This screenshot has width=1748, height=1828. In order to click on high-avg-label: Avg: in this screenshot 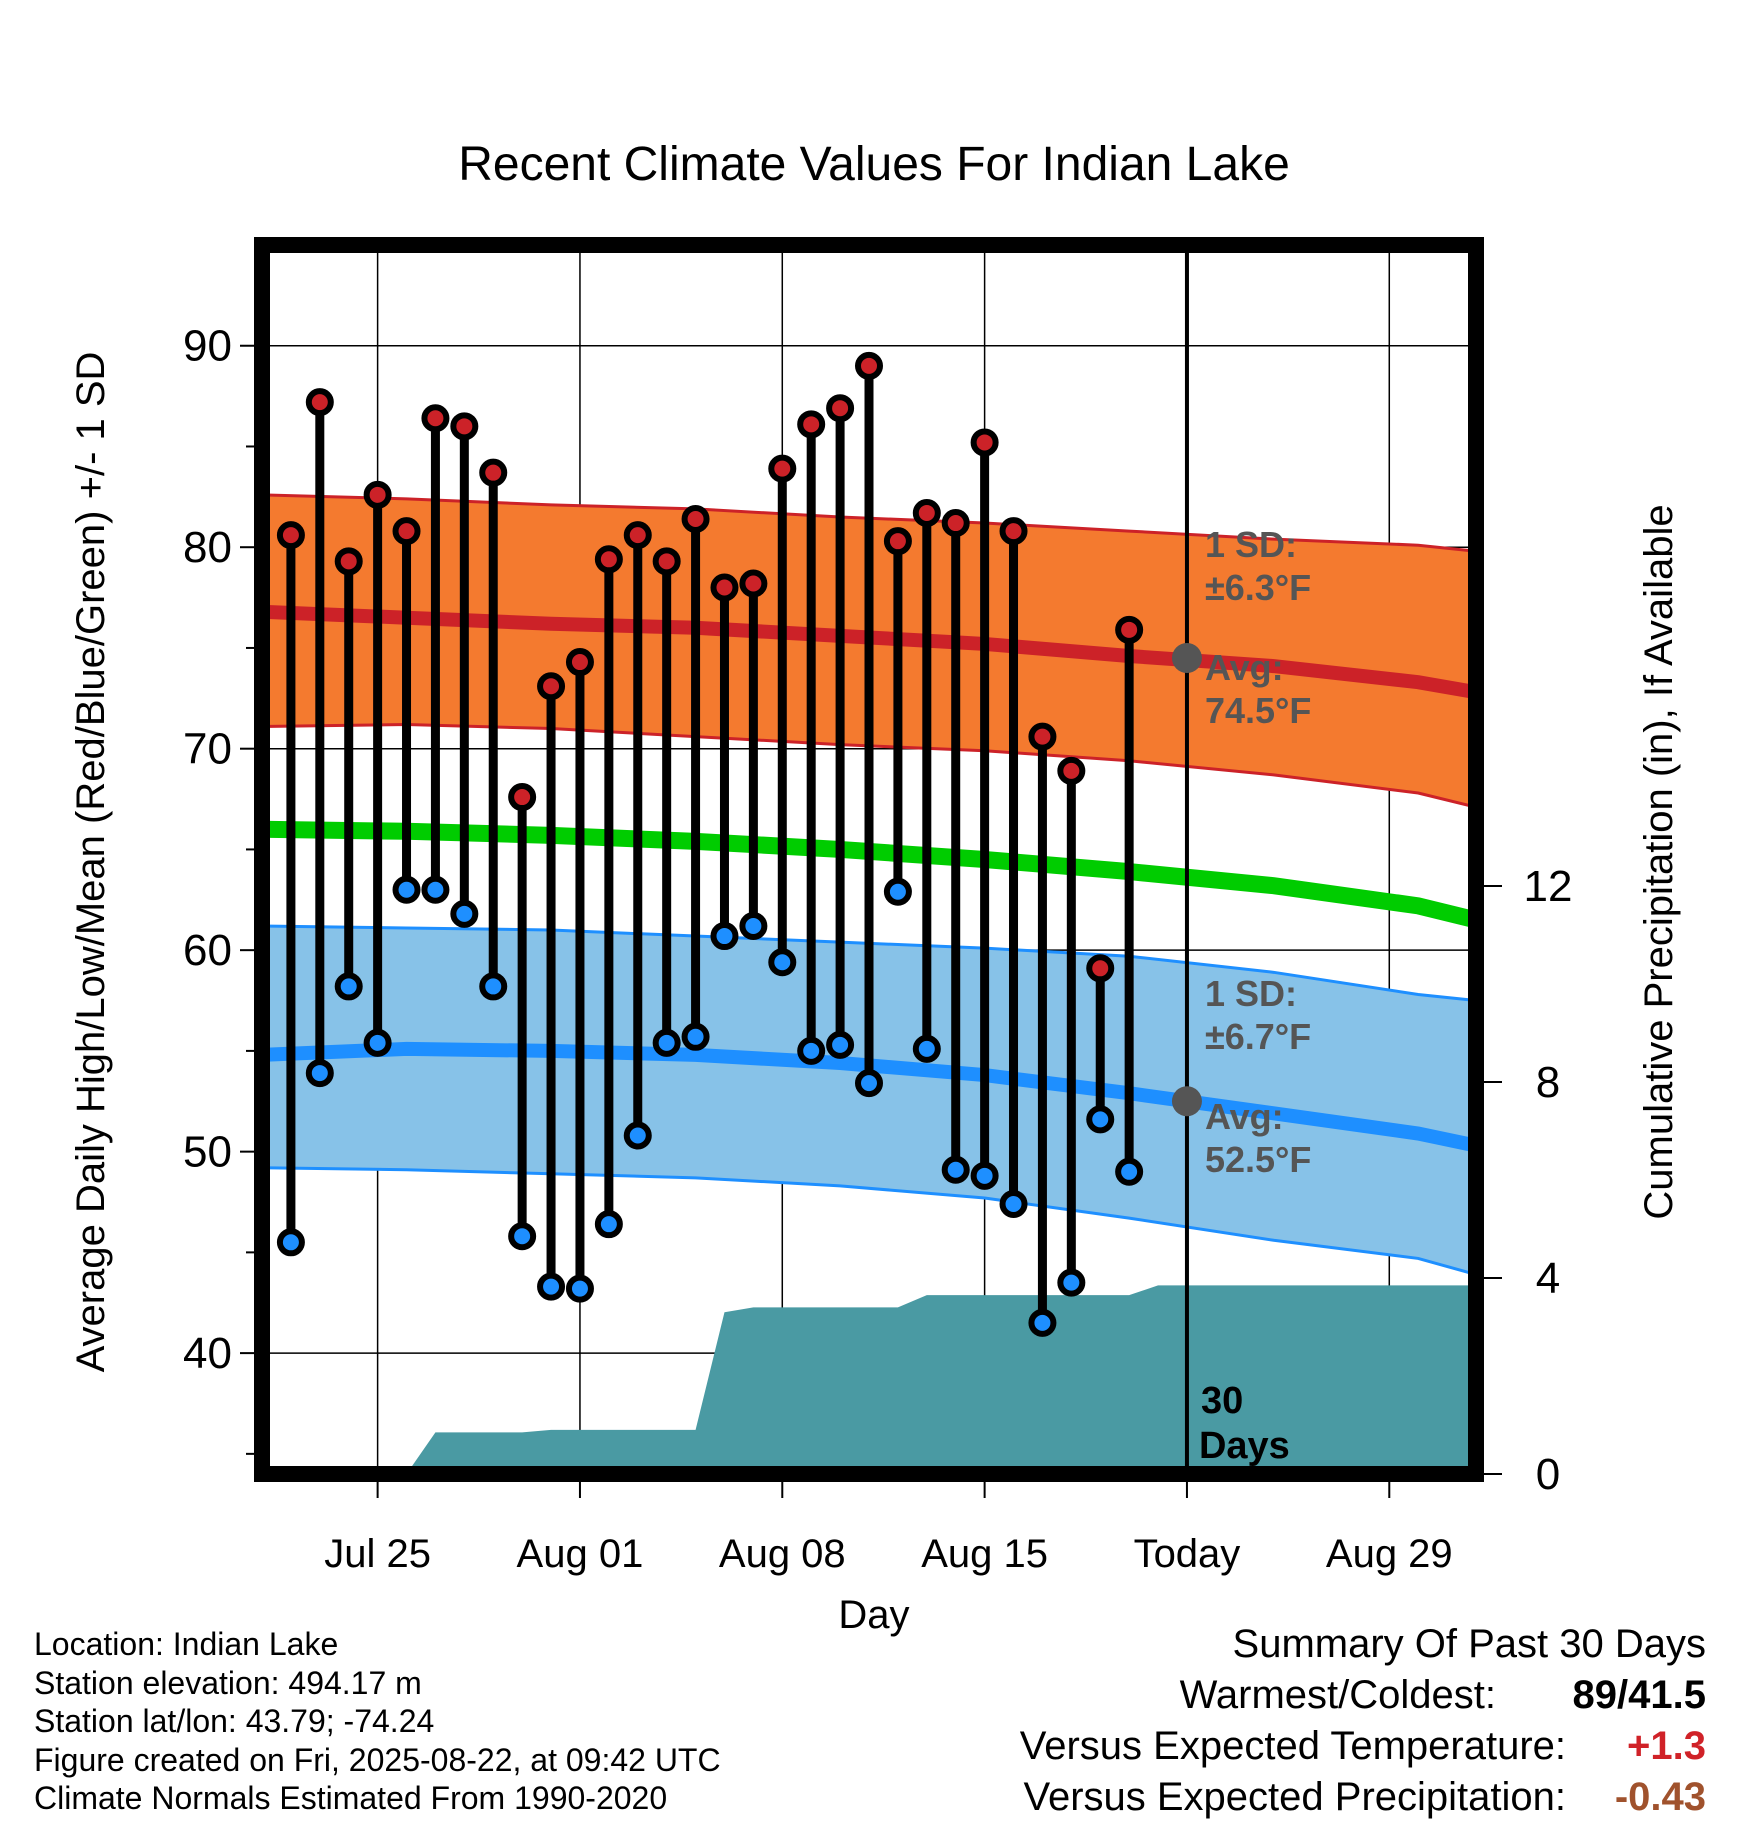, I will do `click(1244, 667)`.